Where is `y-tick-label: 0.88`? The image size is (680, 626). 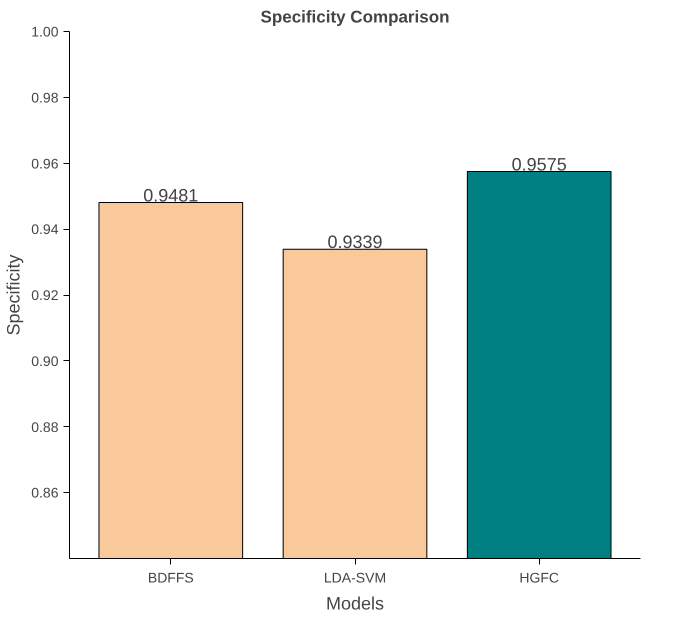 y-tick-label: 0.88 is located at coordinates (45, 426).